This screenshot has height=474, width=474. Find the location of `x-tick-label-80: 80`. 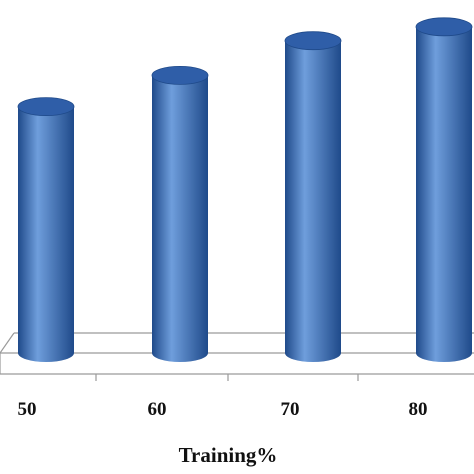

x-tick-label-80: 80 is located at coordinates (418, 409).